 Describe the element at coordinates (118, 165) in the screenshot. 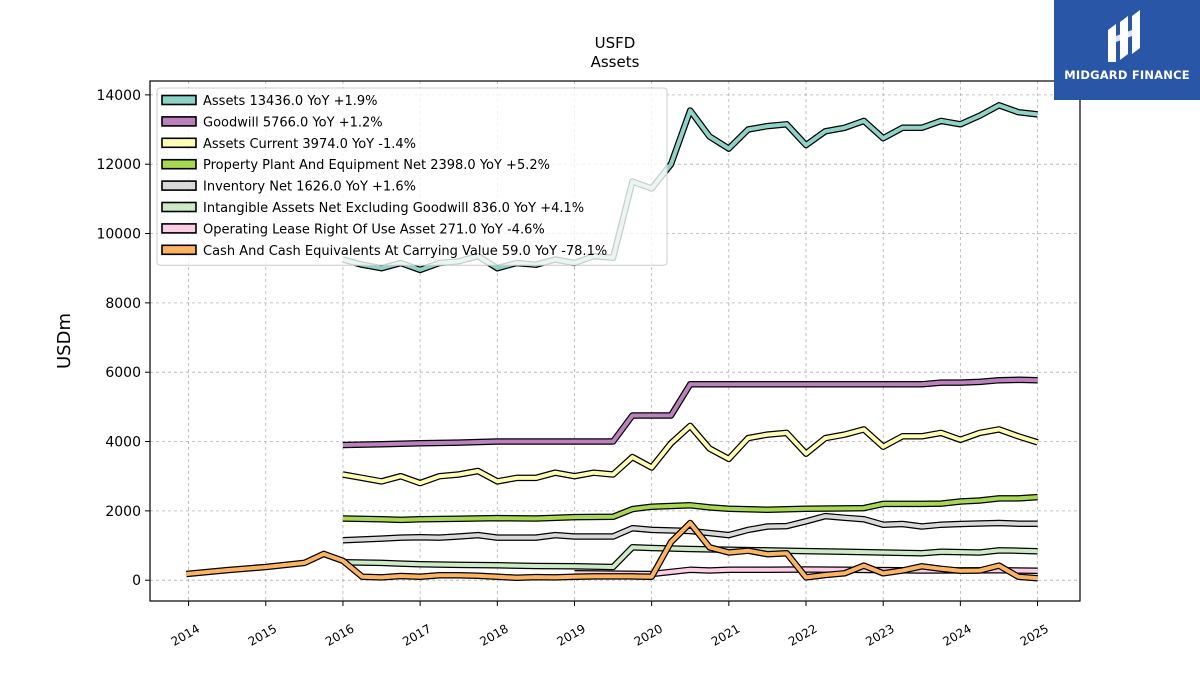

I see `y-tick-label: 12000` at that location.